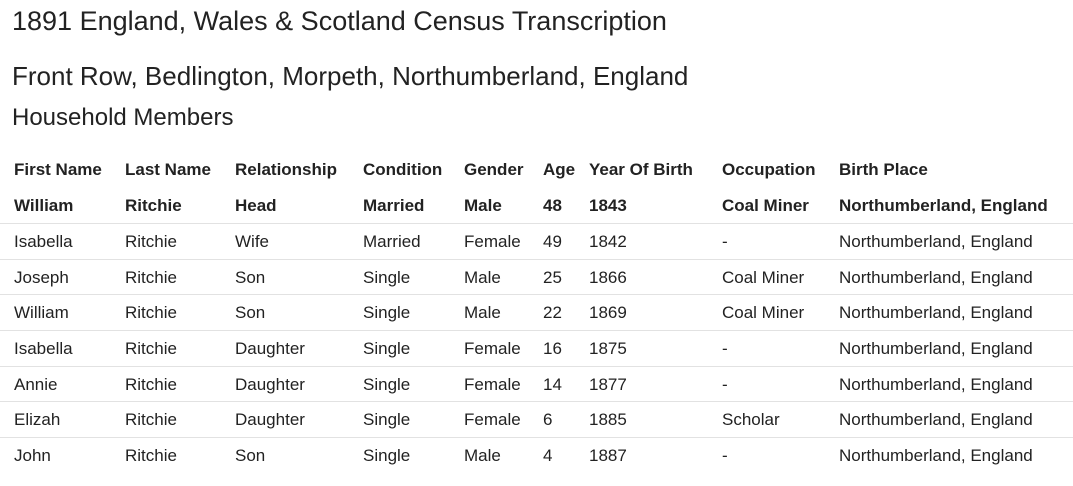 The height and width of the screenshot is (486, 1073). Describe the element at coordinates (403, 169) in the screenshot. I see `column-header: Condition` at that location.